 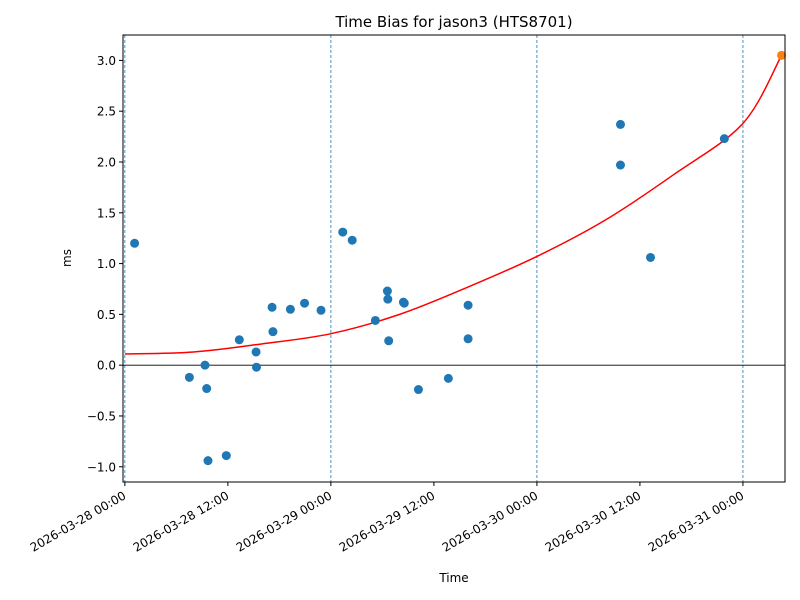 I want to click on x-axis-label: Time, so click(x=453, y=578).